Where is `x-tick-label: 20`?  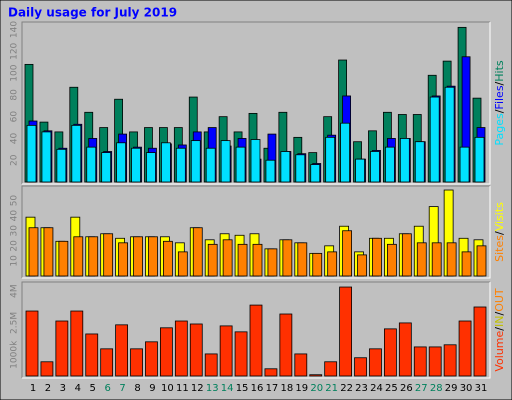 x-tick-label: 20 is located at coordinates (316, 388).